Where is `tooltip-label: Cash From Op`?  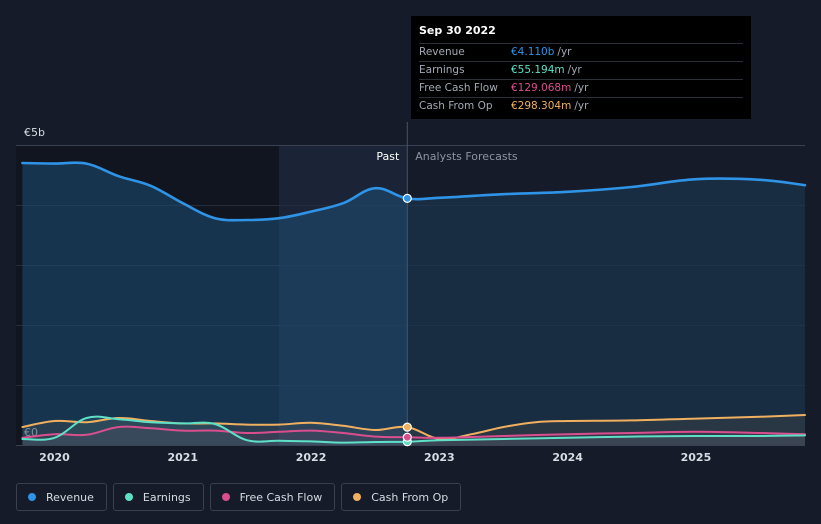
tooltip-label: Cash From Op is located at coordinates (456, 106).